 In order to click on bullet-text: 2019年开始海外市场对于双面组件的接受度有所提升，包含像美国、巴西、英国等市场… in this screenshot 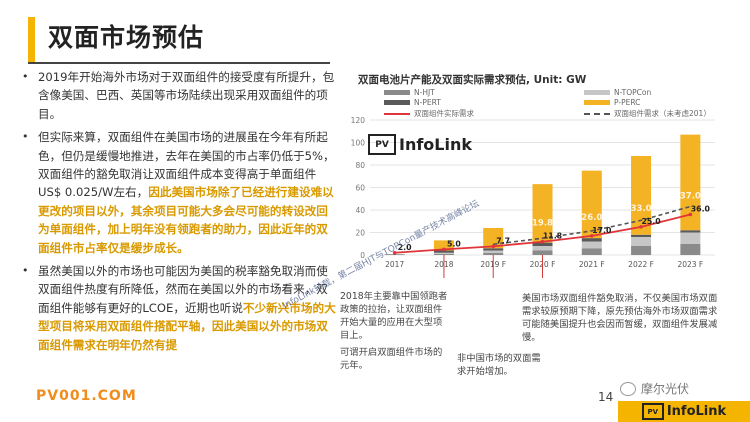, I will do `click(186, 95)`.